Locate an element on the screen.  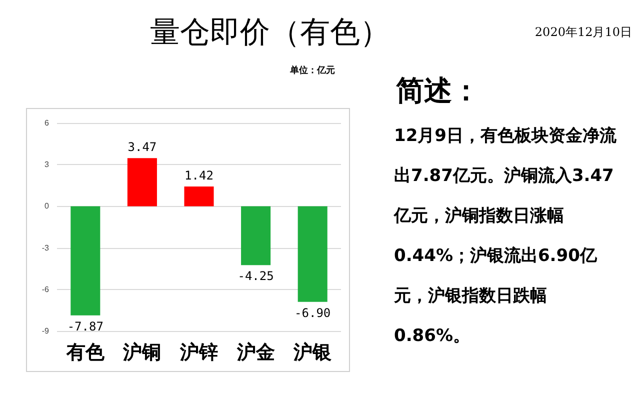
text: 2020年12月10日 is located at coordinates (583, 32).